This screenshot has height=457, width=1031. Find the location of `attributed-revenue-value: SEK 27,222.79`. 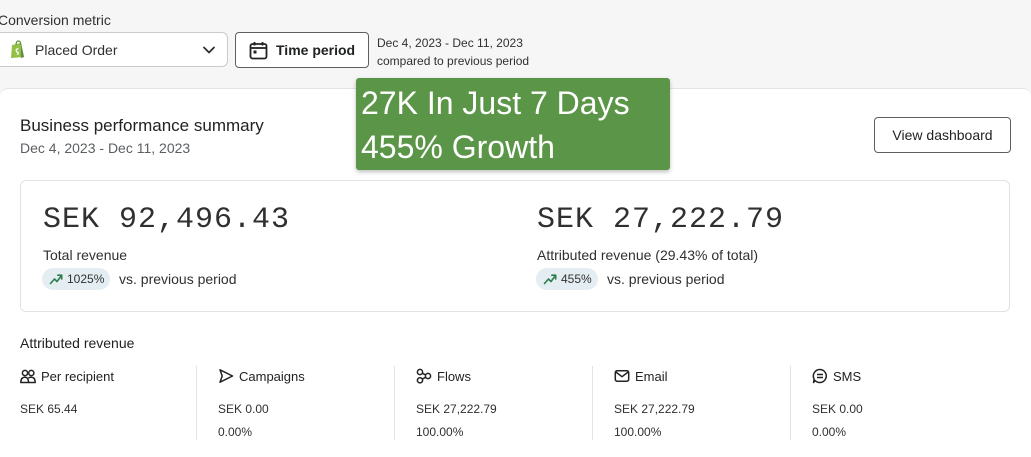

attributed-revenue-value: SEK 27,222.79 is located at coordinates (661, 220).